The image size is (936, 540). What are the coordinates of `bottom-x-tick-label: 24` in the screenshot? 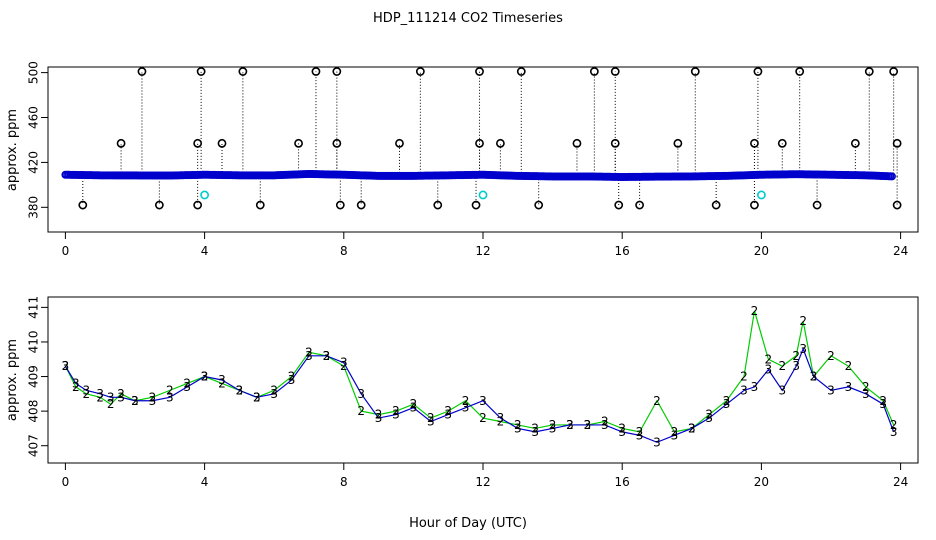 It's located at (900, 482).